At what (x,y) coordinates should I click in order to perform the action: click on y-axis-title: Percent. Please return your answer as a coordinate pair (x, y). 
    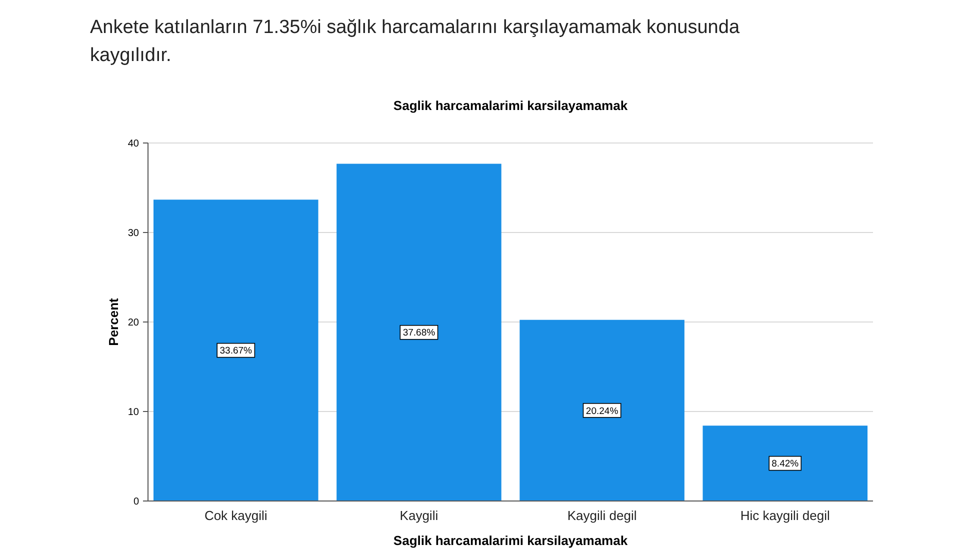
    Looking at the image, I should click on (113, 321).